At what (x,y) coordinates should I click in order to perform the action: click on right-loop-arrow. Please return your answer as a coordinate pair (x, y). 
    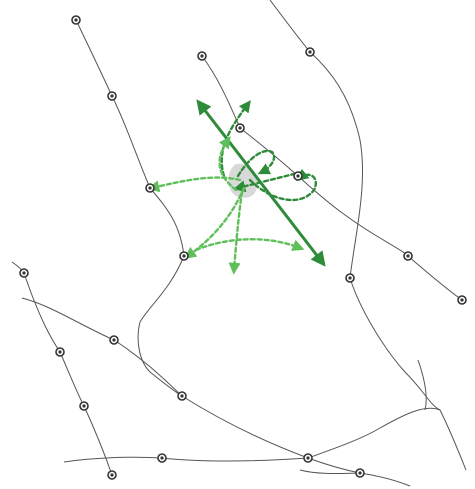
    Looking at the image, I should click on (282, 185).